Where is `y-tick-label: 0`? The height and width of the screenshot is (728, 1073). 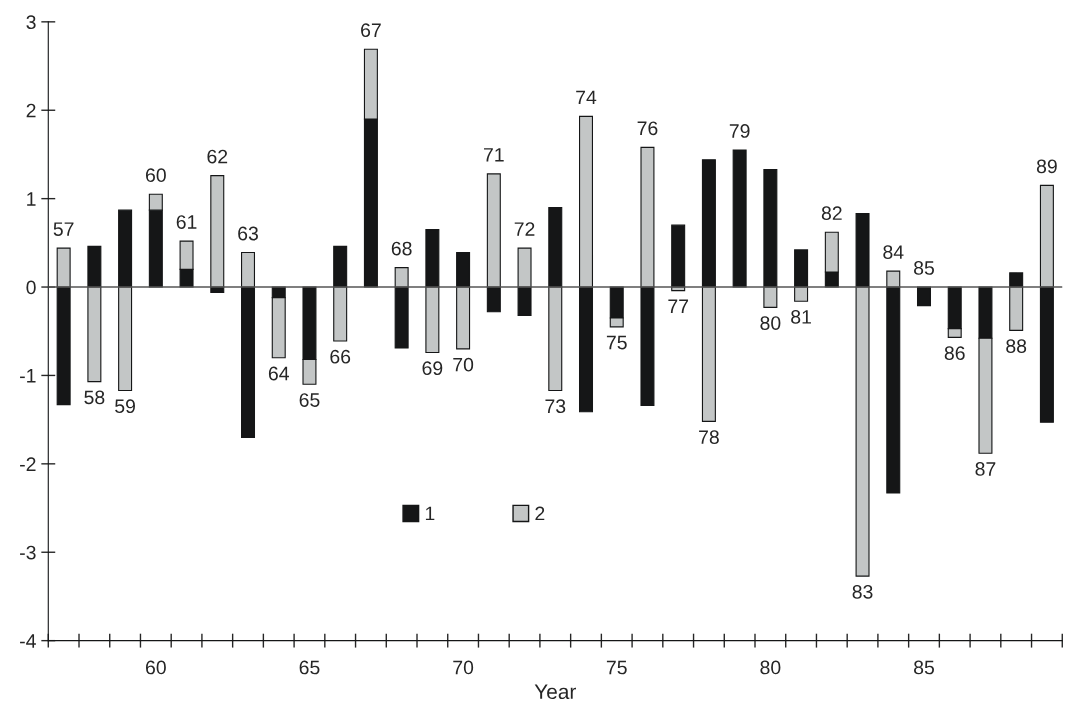 y-tick-label: 0 is located at coordinates (31, 287).